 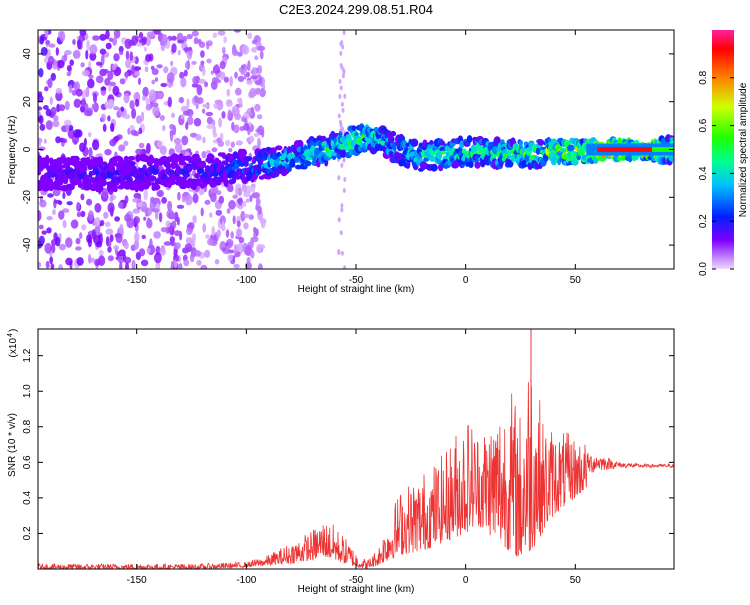 What do you see at coordinates (703, 125) in the screenshot?
I see `colorbar-tick-label: 0.6` at bounding box center [703, 125].